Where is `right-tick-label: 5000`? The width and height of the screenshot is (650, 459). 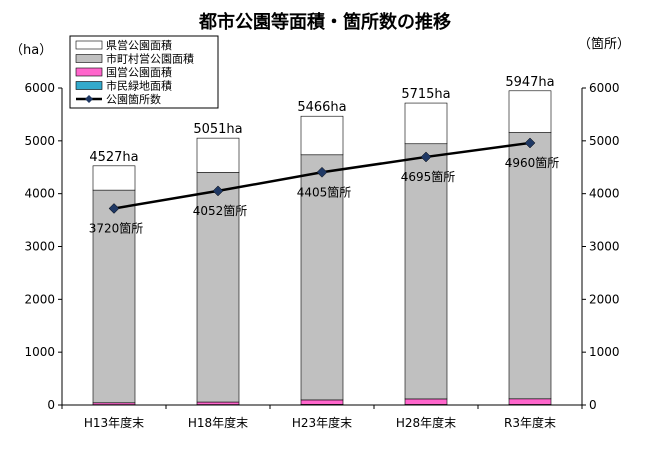
right-tick-label: 5000 is located at coordinates (604, 141).